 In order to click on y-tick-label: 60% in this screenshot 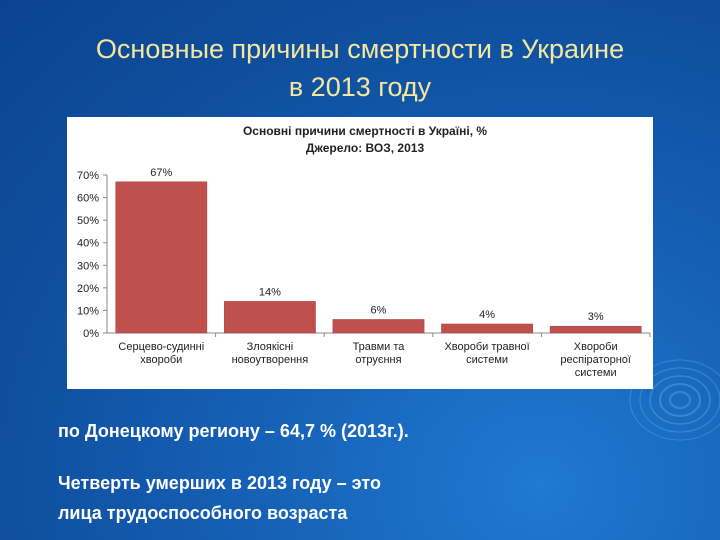, I will do `click(88, 199)`.